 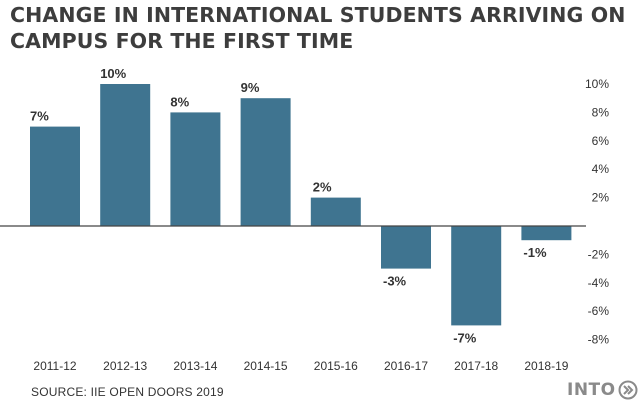 What do you see at coordinates (535, 252) in the screenshot?
I see `data-label: -1%` at bounding box center [535, 252].